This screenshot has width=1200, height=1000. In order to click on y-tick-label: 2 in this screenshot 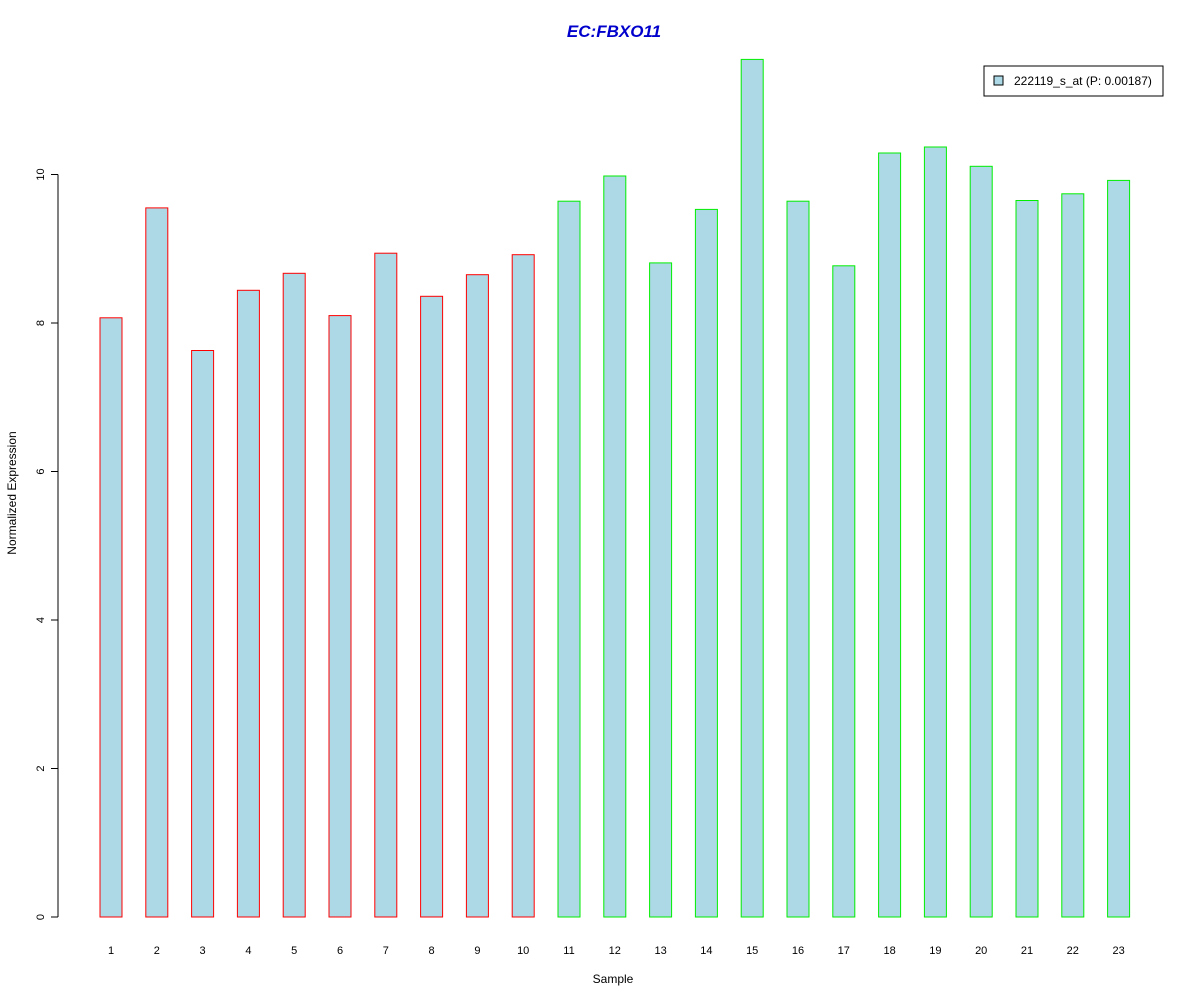, I will do `click(41, 768)`.